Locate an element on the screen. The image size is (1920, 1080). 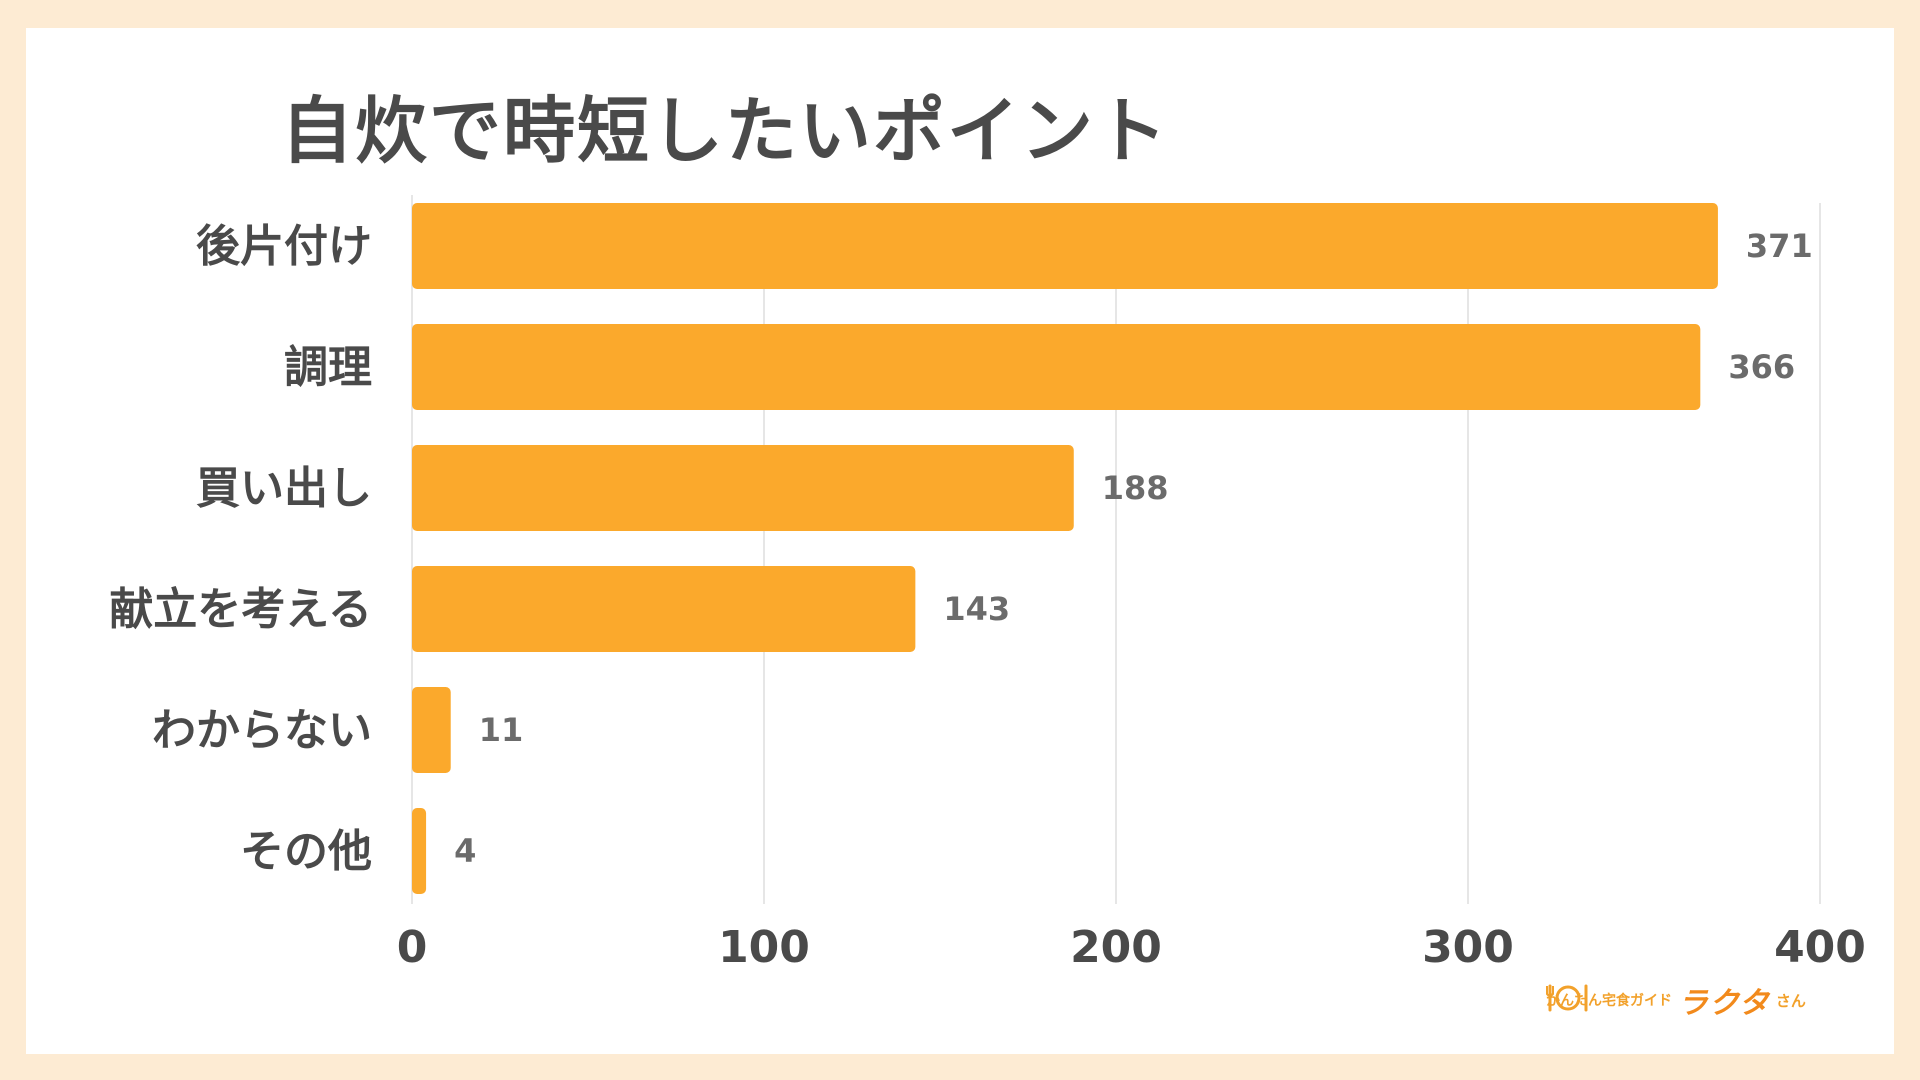
x-tick-label: 200 is located at coordinates (1116, 947).